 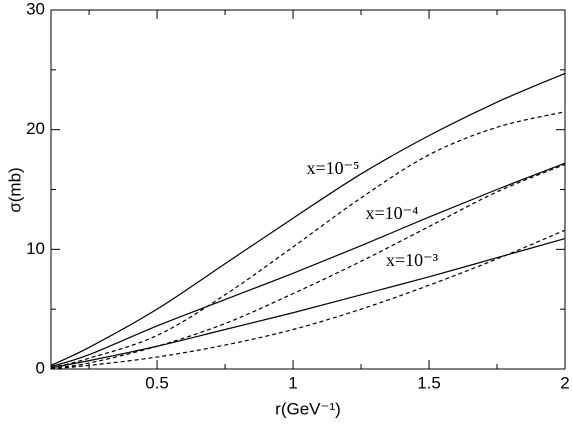 I want to click on x-tick-label: 1, so click(x=292, y=382).